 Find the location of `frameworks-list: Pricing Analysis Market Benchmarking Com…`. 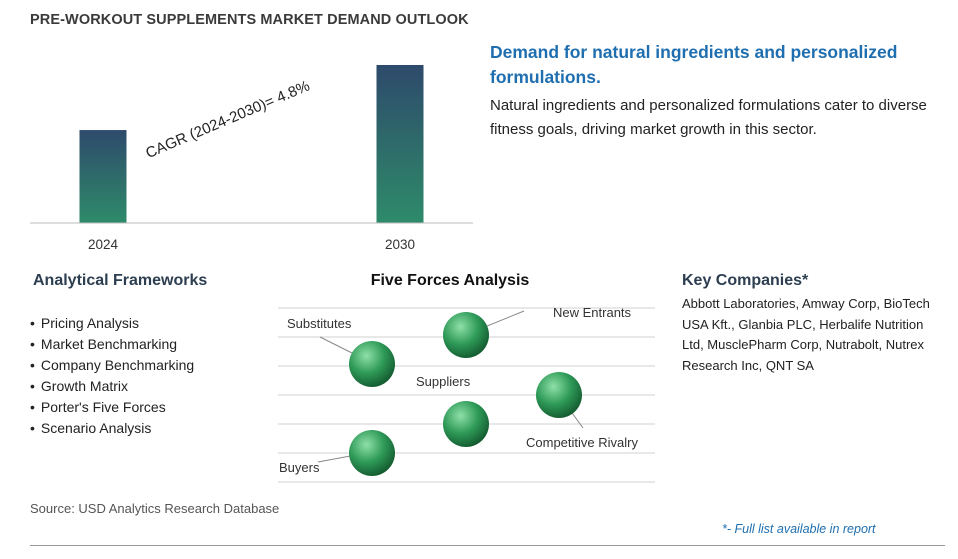

frameworks-list: Pricing Analysis Market Benchmarking Com… is located at coordinates (112, 376).